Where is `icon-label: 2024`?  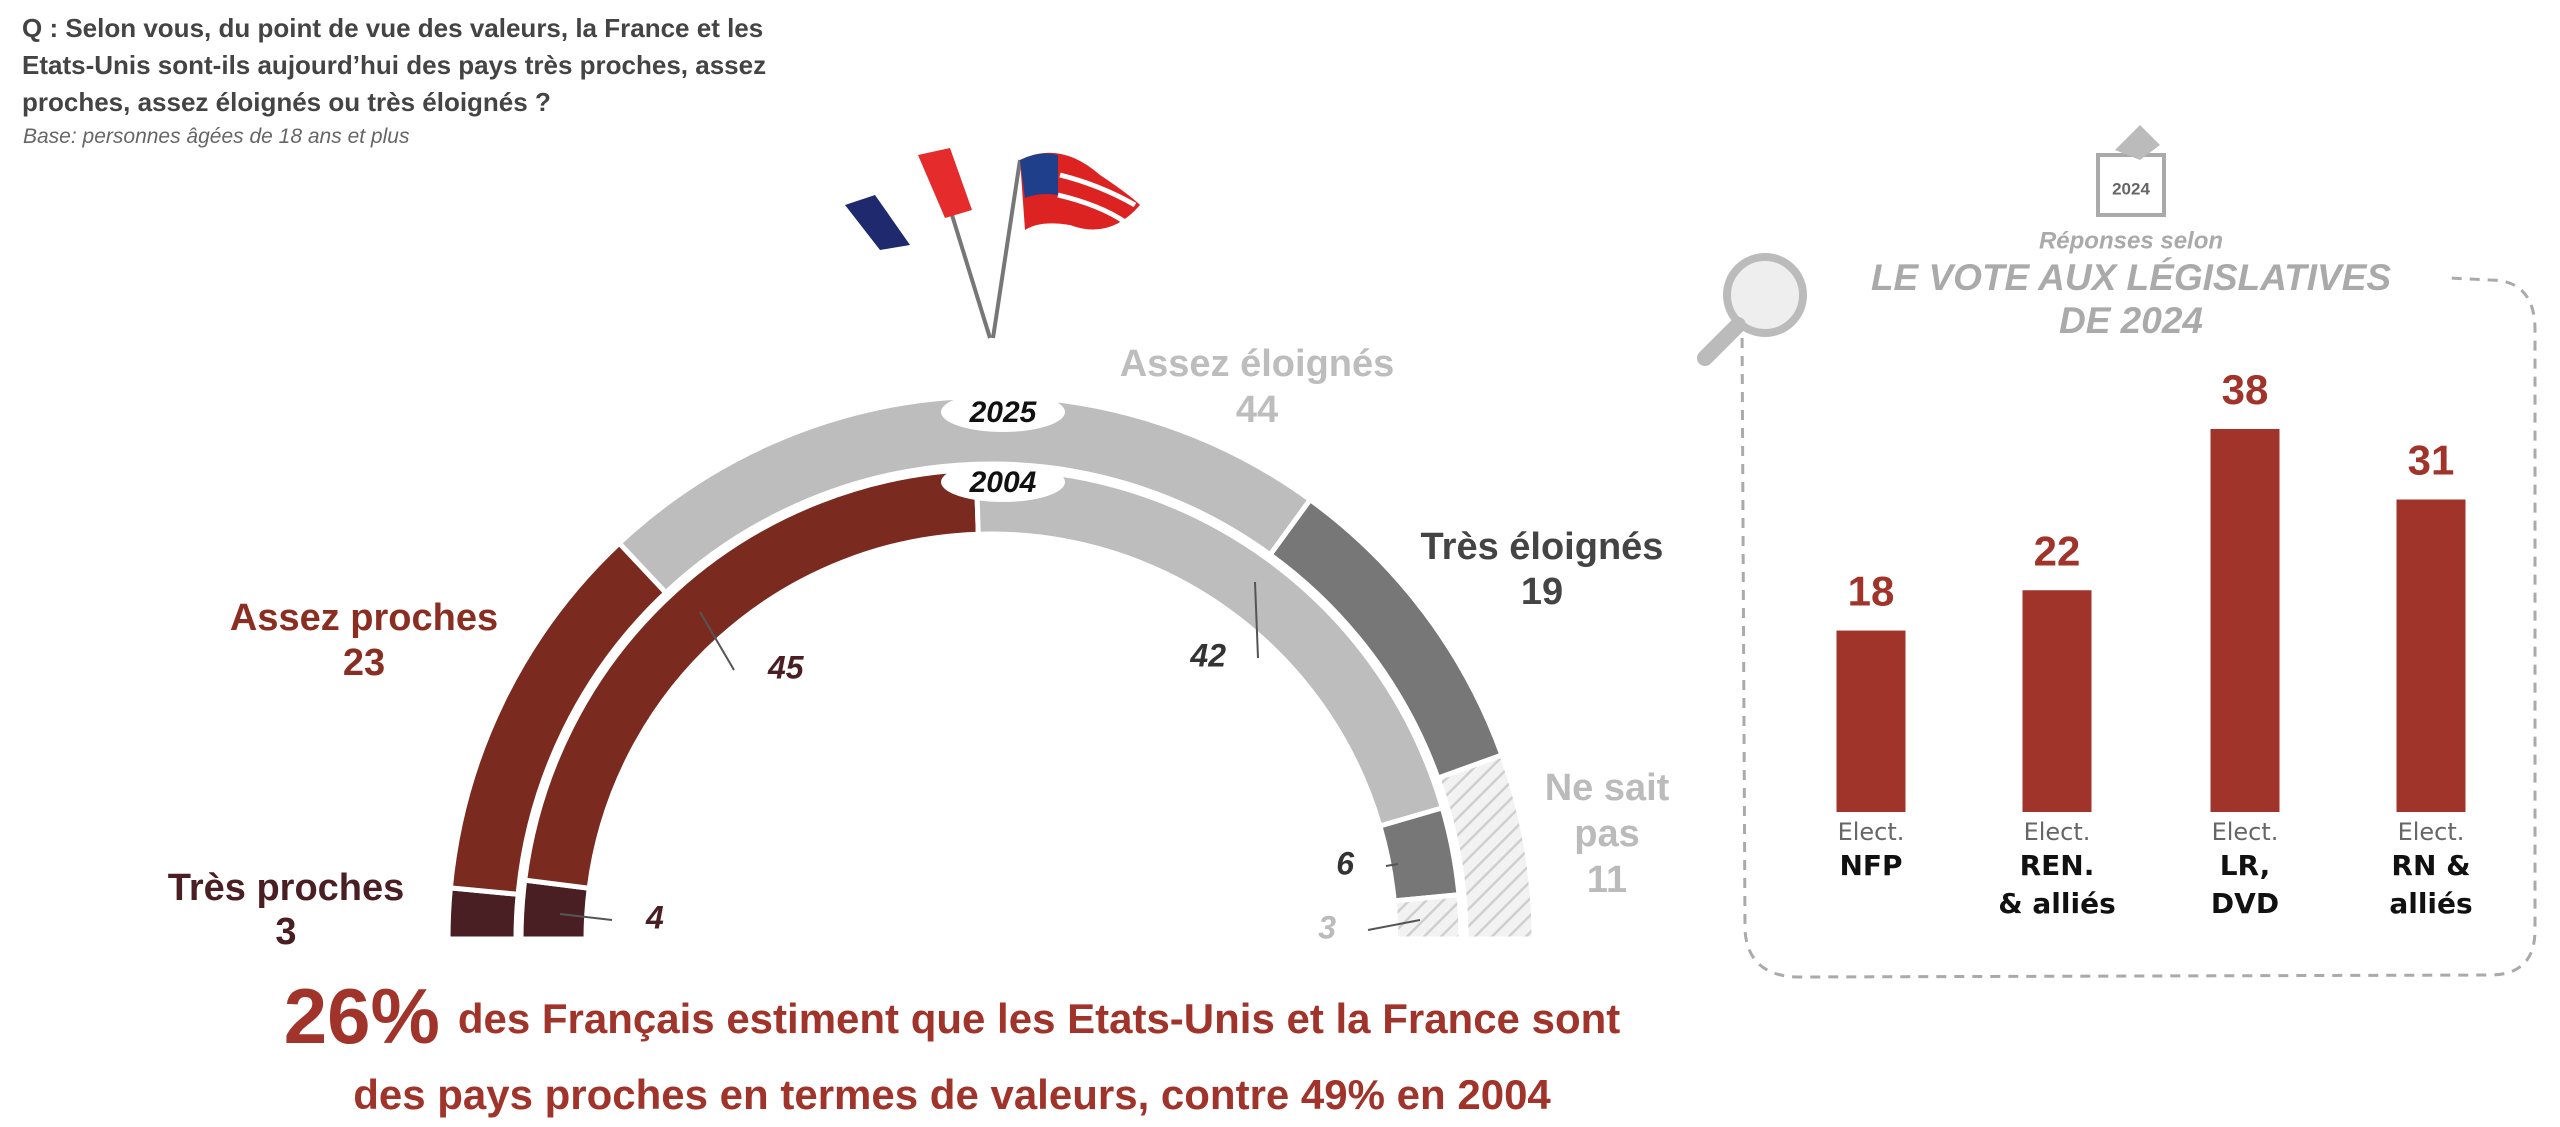 icon-label: 2024 is located at coordinates (2131, 188).